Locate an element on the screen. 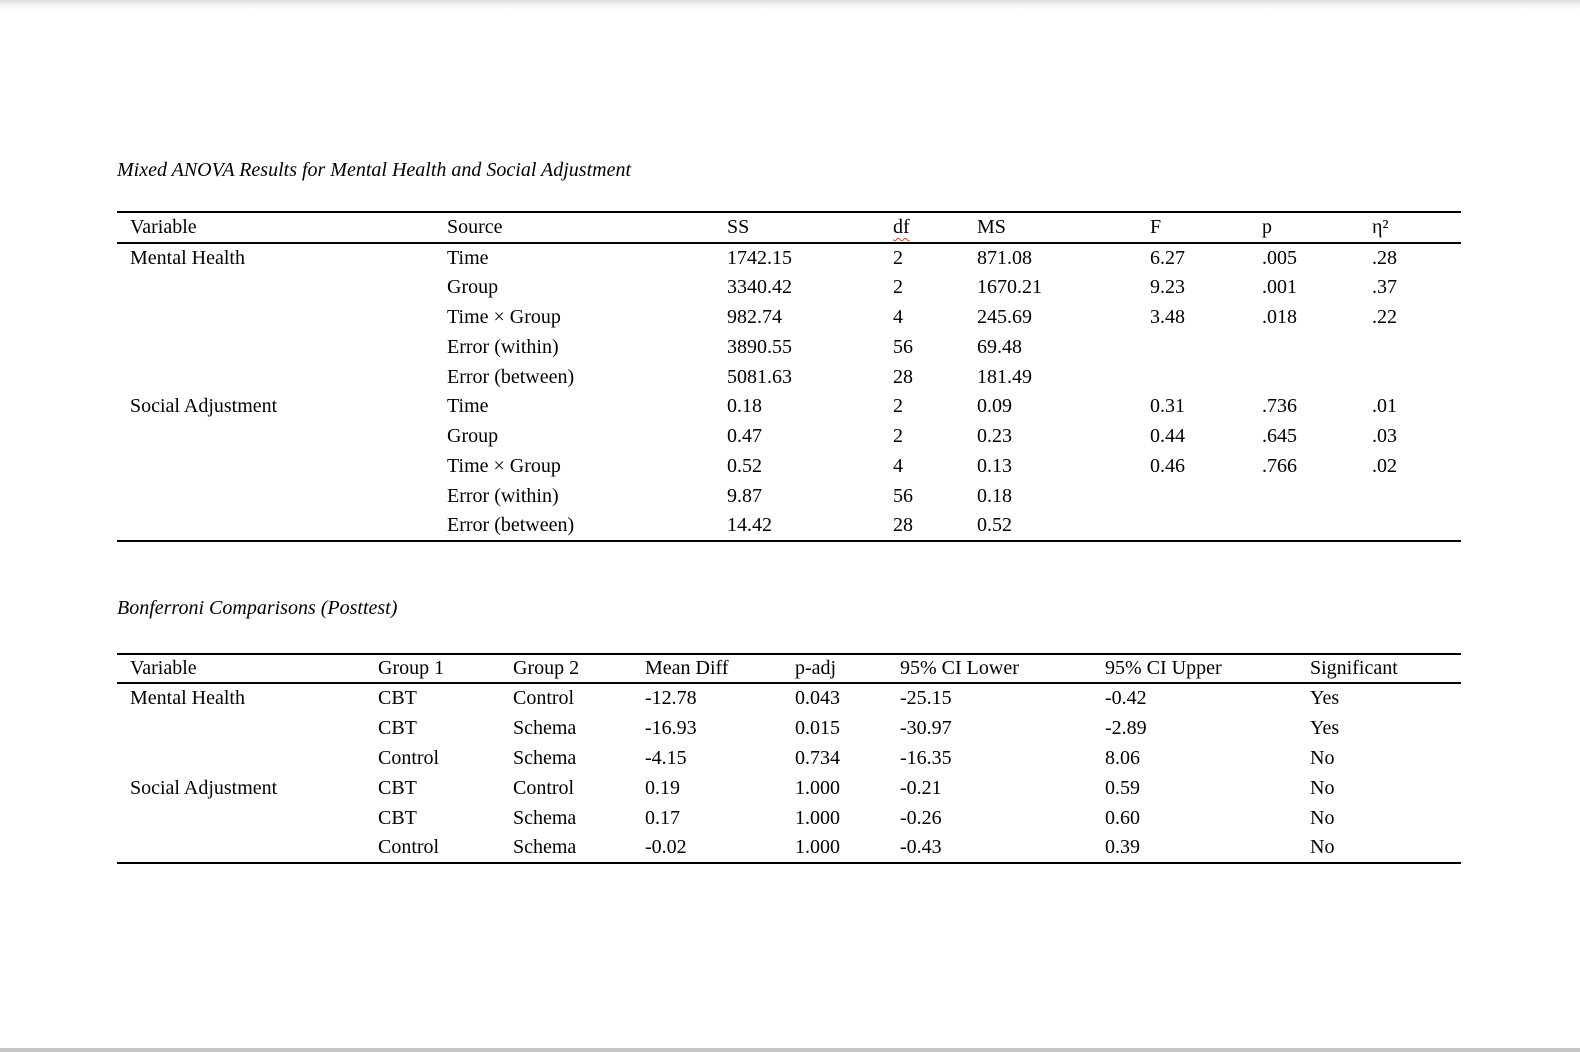 This screenshot has height=1052, width=1580. cell-f: 6.27 is located at coordinates (1167, 257).